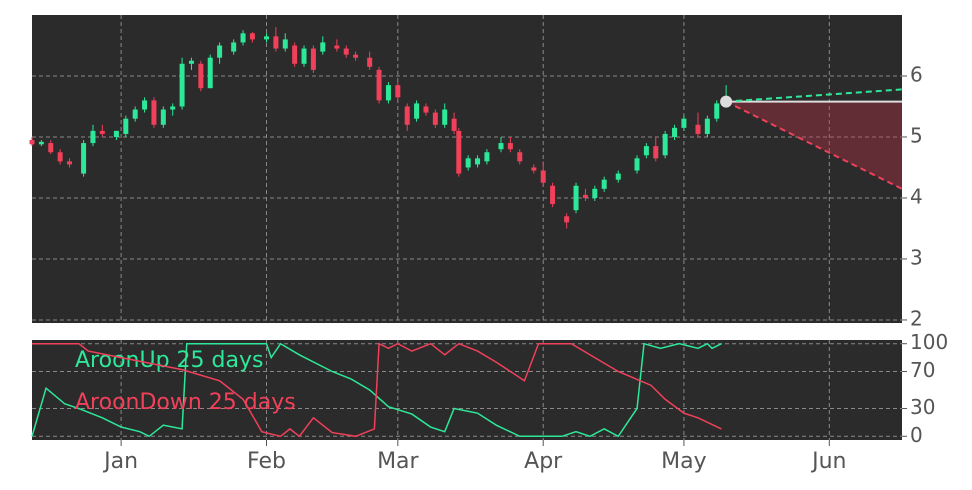 Image resolution: width=972 pixels, height=490 pixels. Describe the element at coordinates (916, 435) in the screenshot. I see `y-tick-label: 0` at that location.